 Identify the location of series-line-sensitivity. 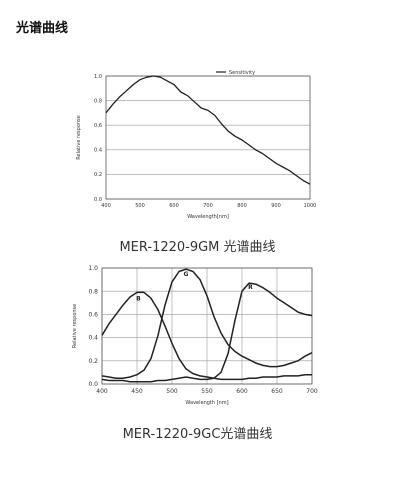
(208, 130).